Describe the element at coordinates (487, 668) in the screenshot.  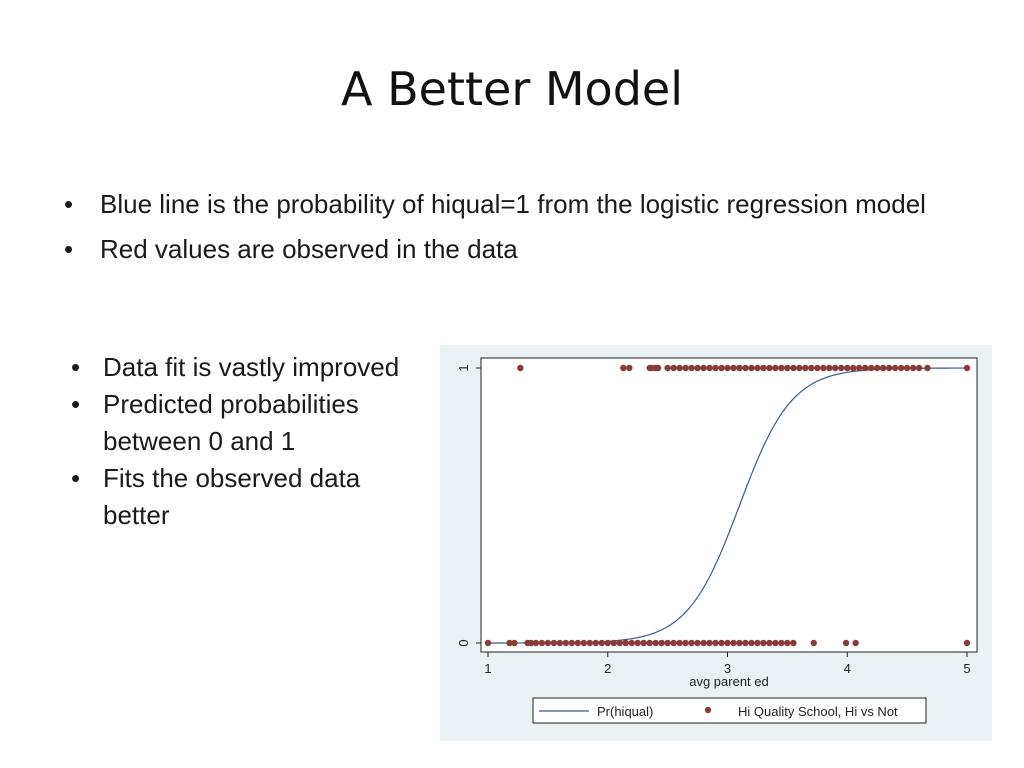
I see `x-tick-label: 1` at that location.